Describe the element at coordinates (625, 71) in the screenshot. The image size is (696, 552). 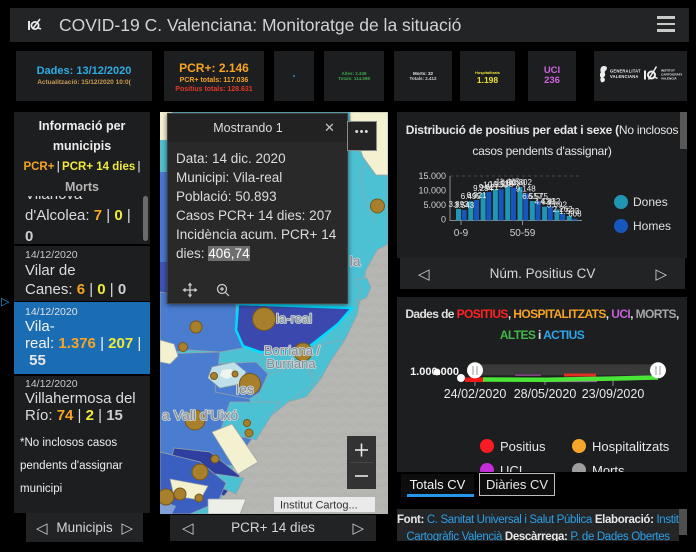
I see `svg-text: GENERALITAT` at that location.